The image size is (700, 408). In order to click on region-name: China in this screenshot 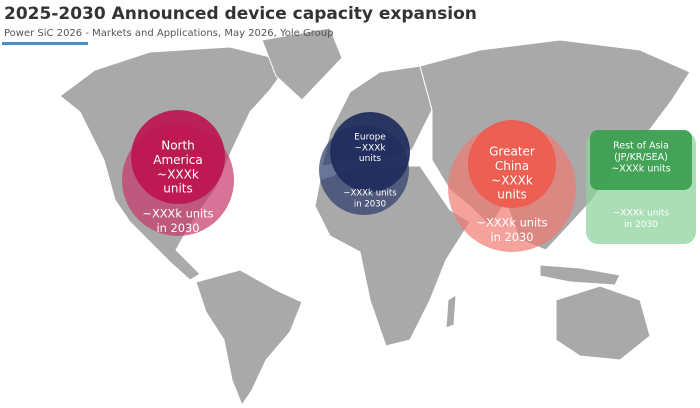, I will do `click(512, 166)`.